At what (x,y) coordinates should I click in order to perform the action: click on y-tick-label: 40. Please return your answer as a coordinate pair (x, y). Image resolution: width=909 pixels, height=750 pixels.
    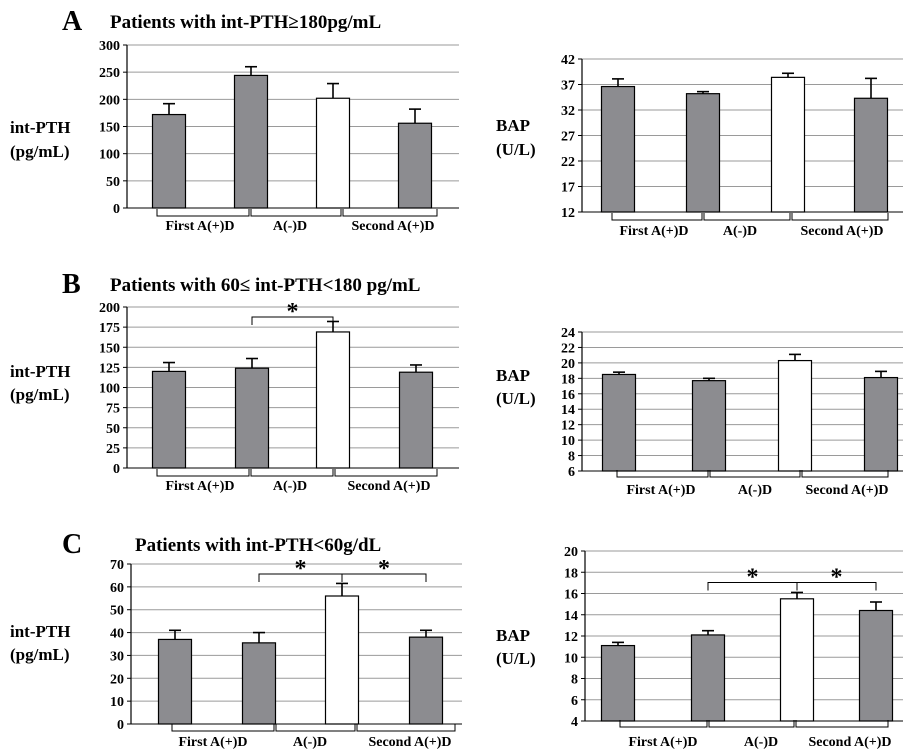
    Looking at the image, I should click on (117, 634).